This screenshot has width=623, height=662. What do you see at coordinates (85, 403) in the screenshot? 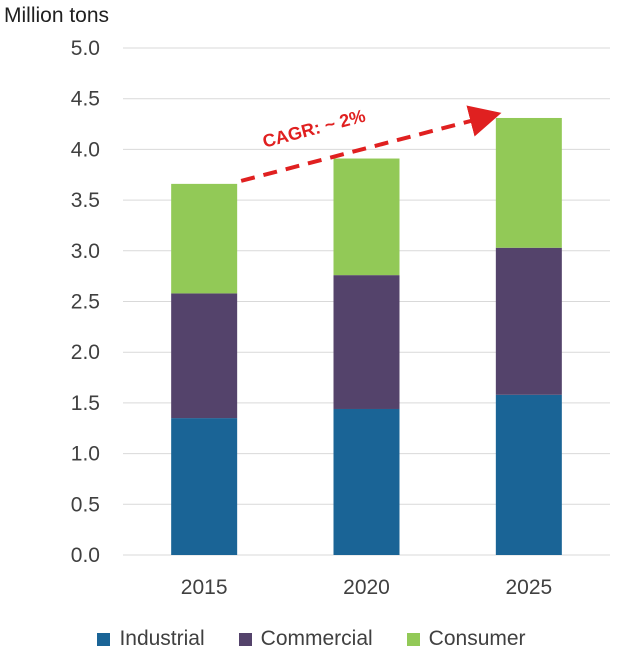
I see `y-tick-label: 1.5` at bounding box center [85, 403].